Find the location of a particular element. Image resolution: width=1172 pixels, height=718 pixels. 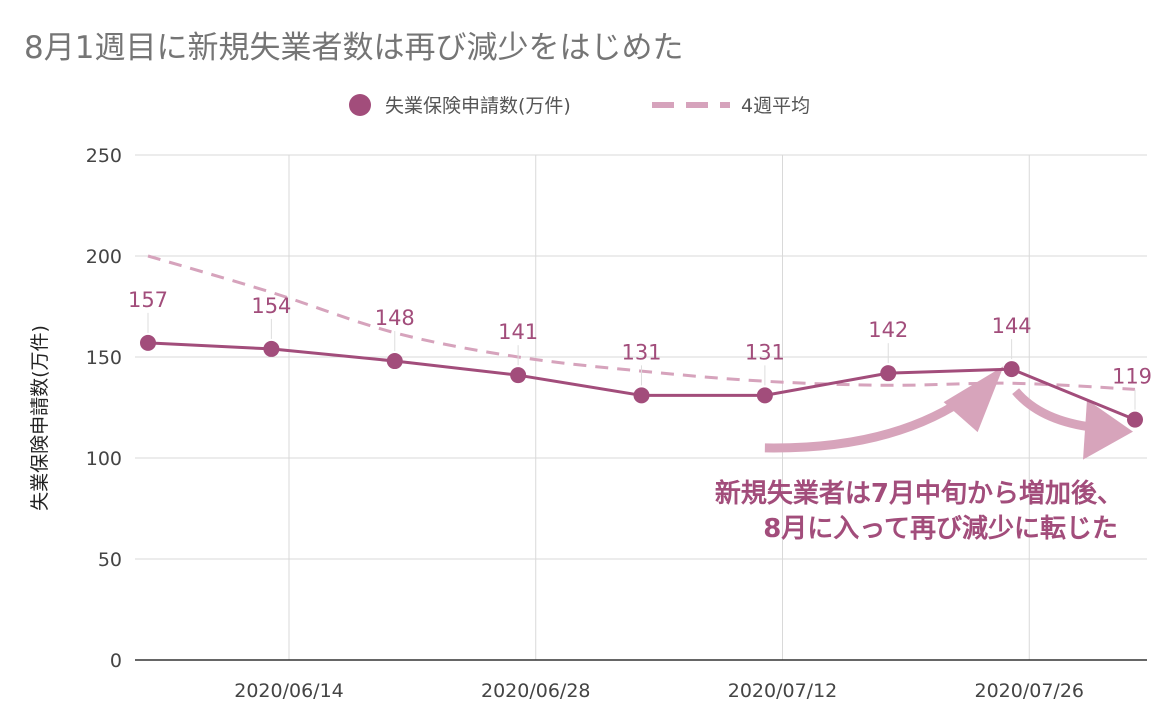

chart-title: 8月1週目に新規失業者数は再び減少をはじめた is located at coordinates (353, 48).